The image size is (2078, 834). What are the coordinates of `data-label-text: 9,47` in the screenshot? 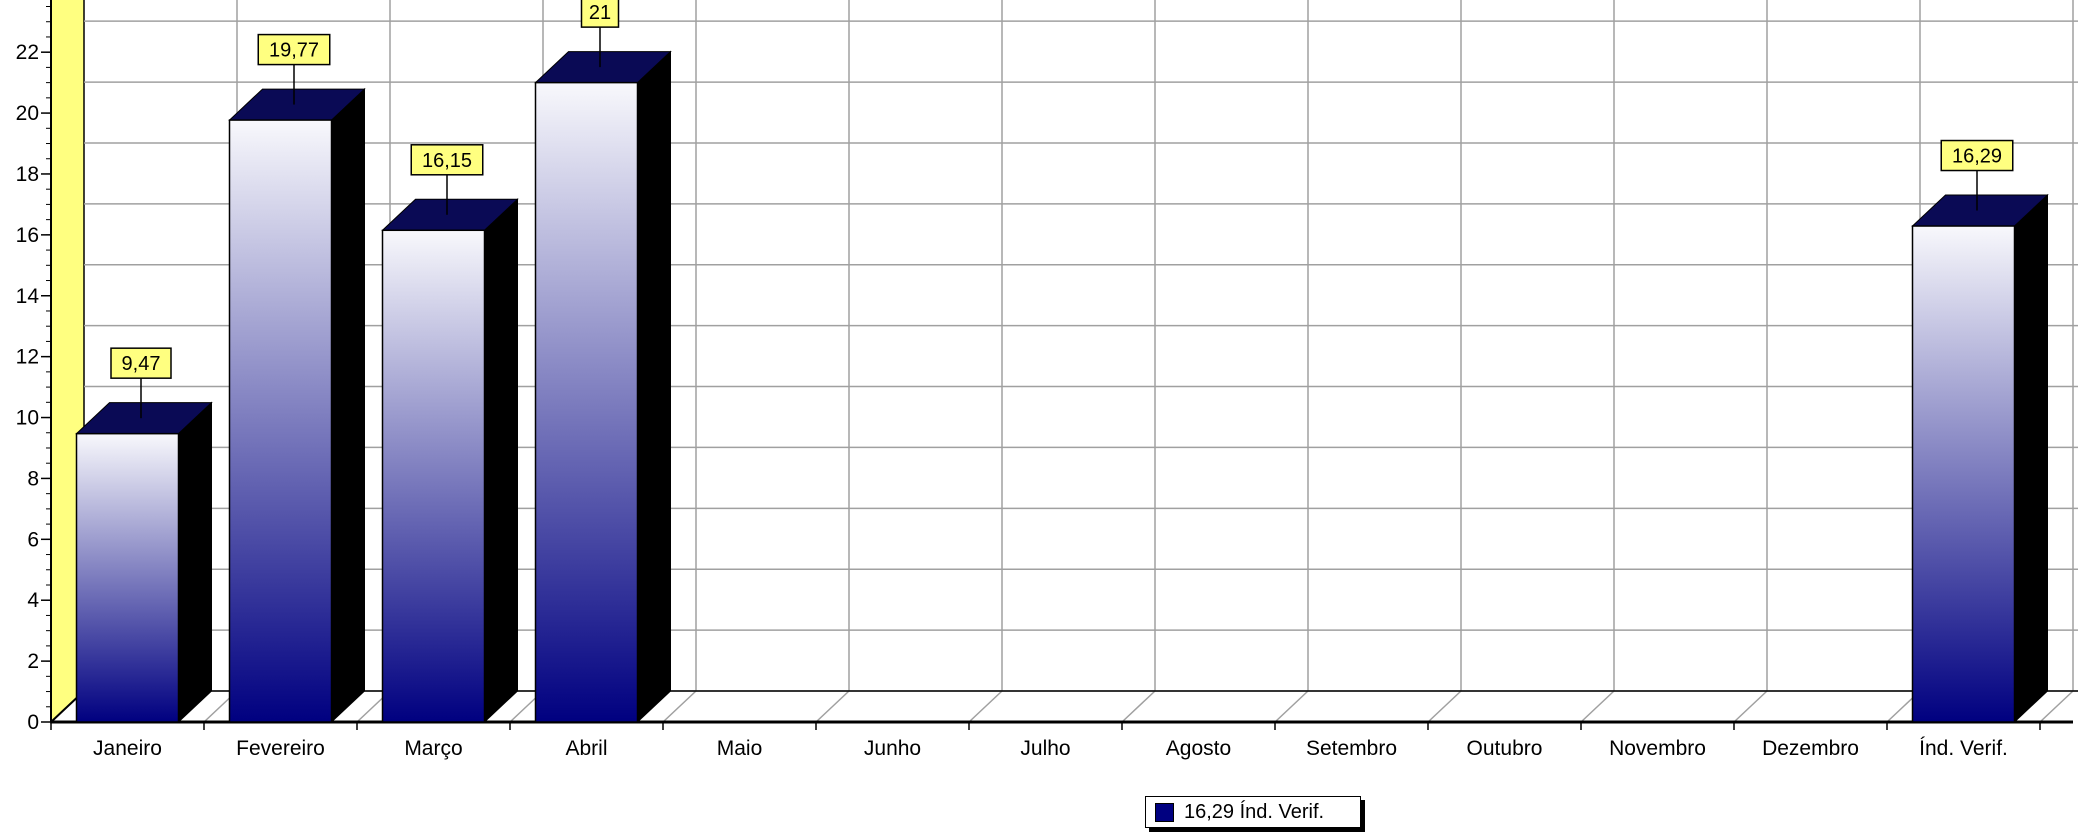 It's located at (141, 364).